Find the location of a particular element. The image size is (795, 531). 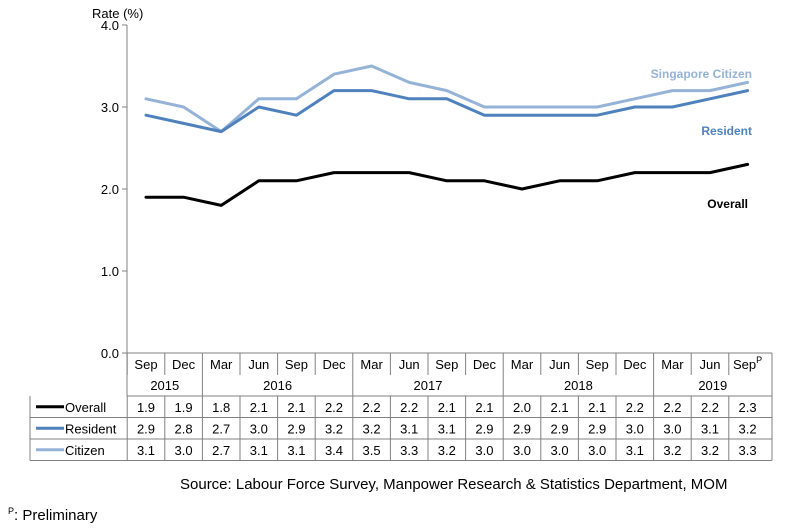

preliminary-text: : Preliminary is located at coordinates (56, 515).